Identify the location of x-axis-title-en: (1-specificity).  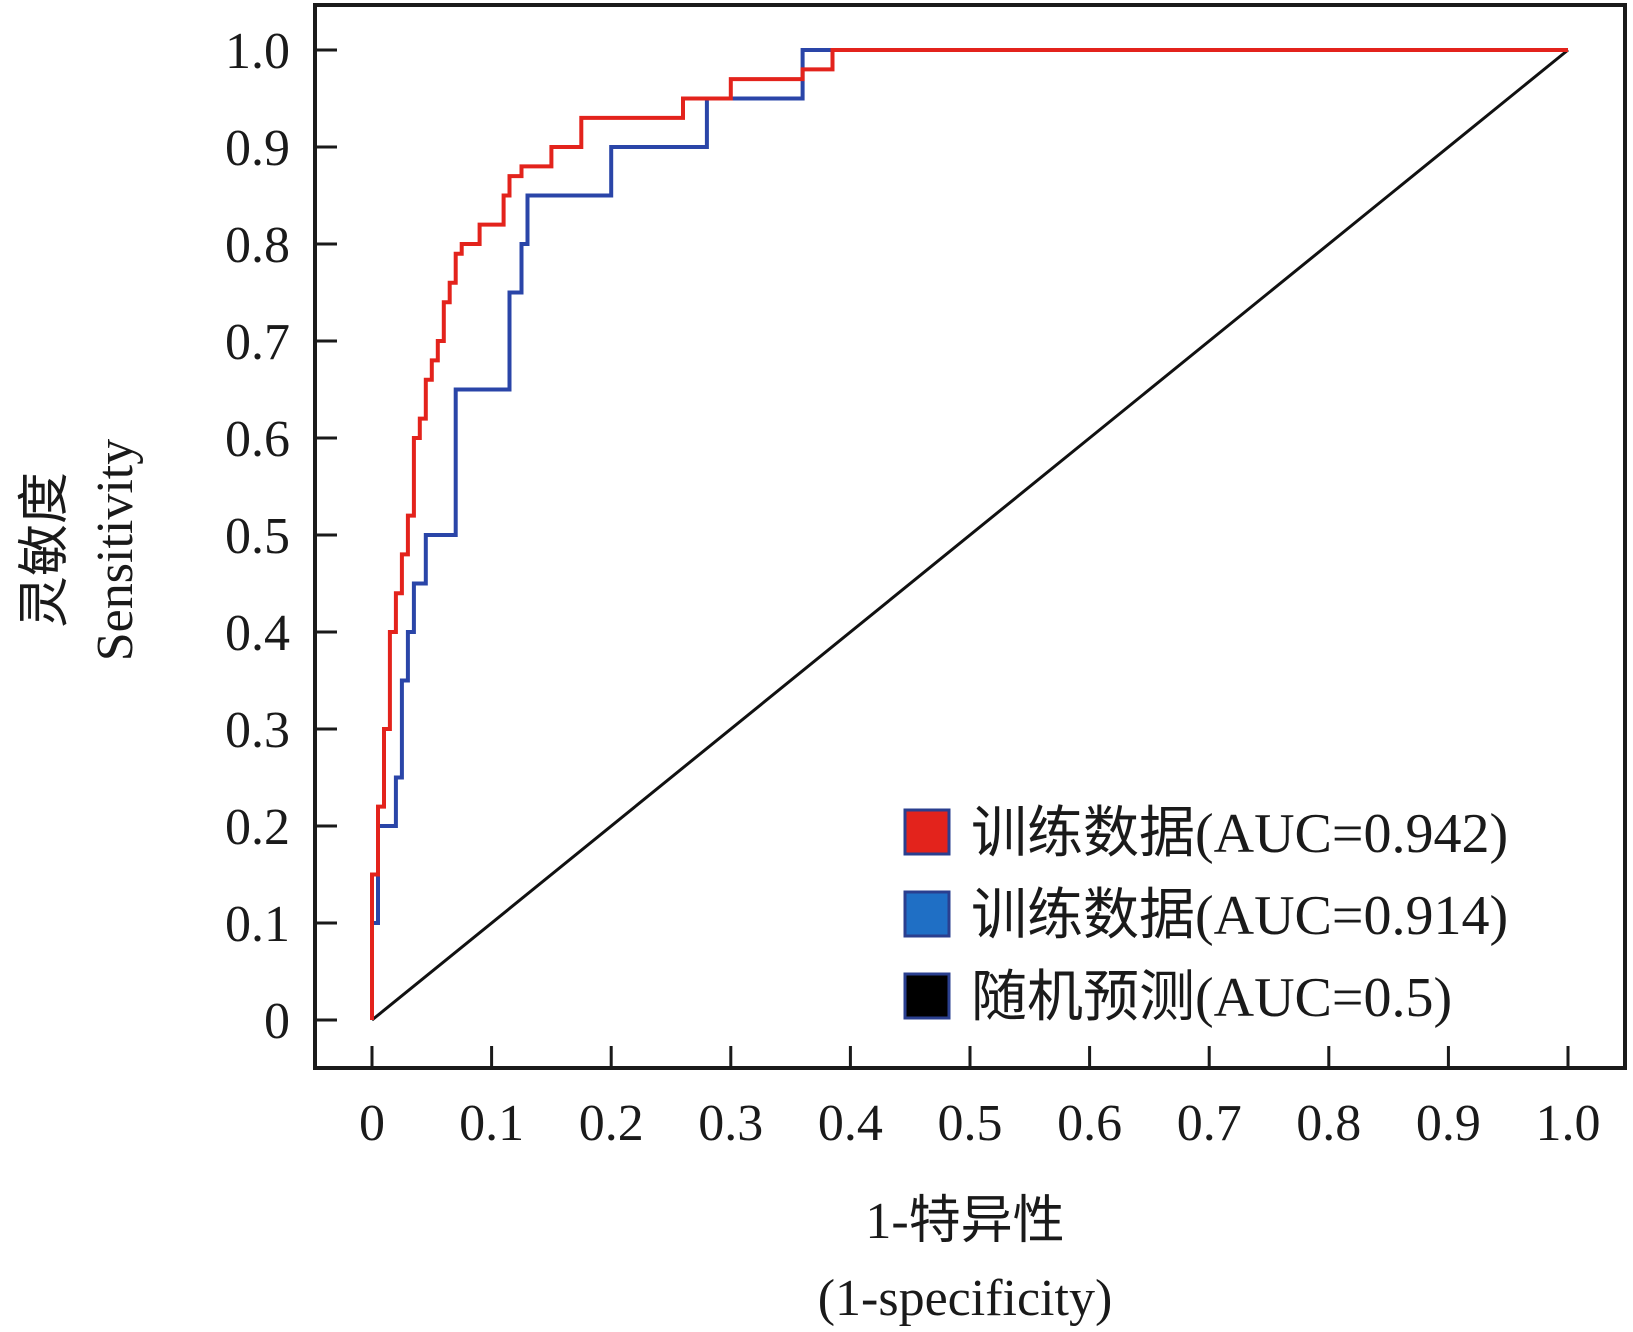
(965, 1298).